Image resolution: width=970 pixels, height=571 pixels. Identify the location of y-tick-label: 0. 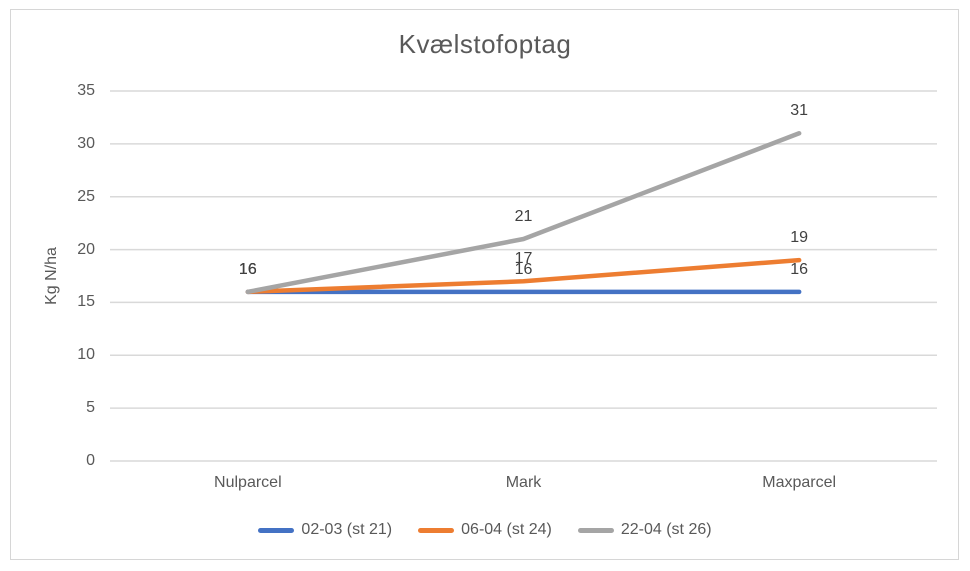
(90, 460).